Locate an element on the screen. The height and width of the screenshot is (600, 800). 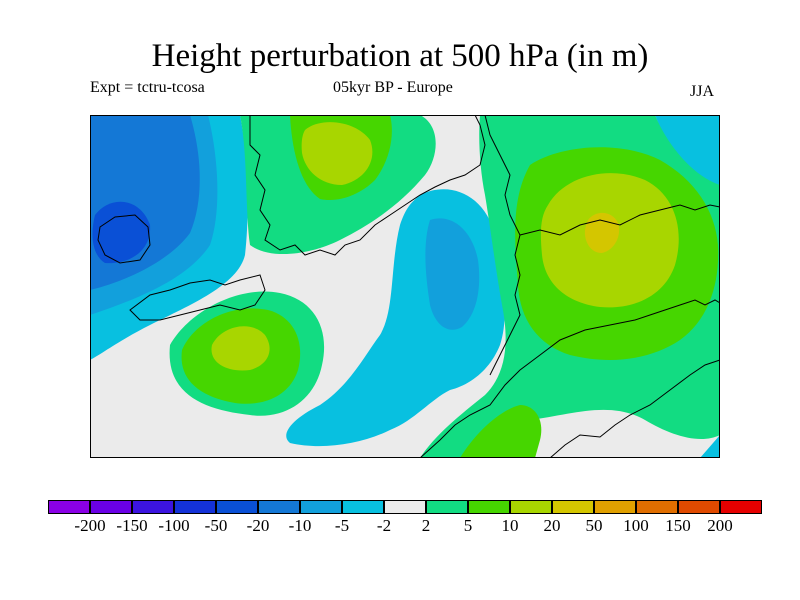
colorbar-tick-label: -200 is located at coordinates (90, 525).